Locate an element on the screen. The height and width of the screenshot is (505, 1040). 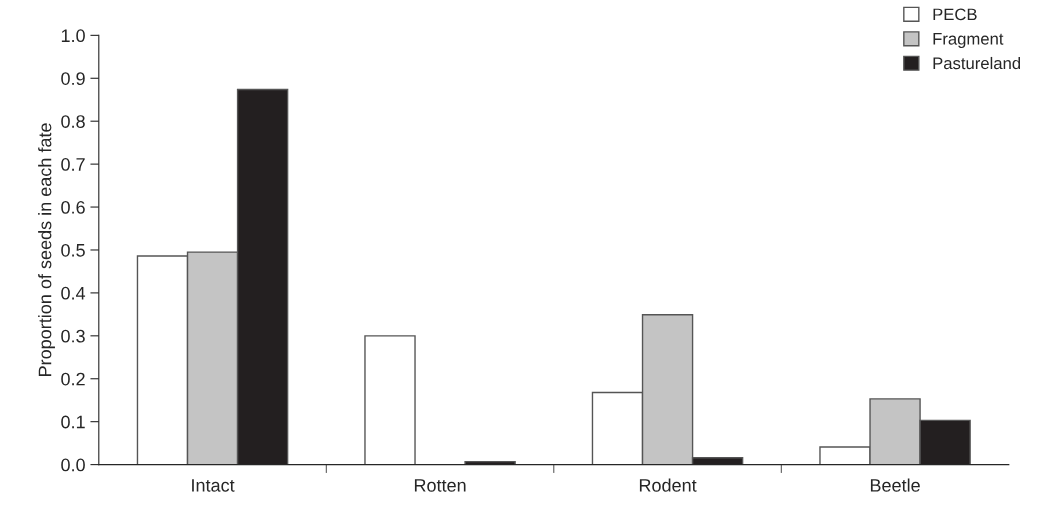
y-tick-label: 0.8 is located at coordinates (73, 121).